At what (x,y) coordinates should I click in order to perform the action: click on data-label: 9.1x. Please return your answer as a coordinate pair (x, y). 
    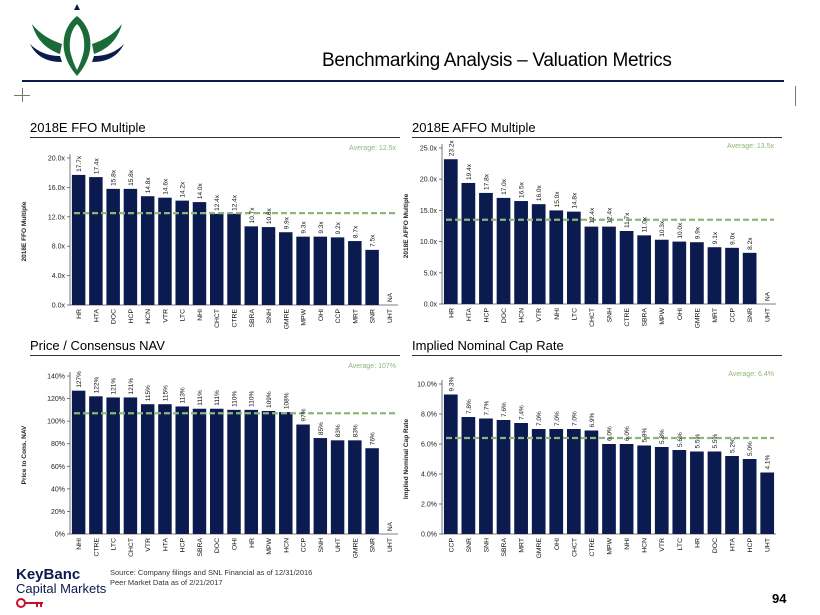
    Looking at the image, I should click on (715, 237).